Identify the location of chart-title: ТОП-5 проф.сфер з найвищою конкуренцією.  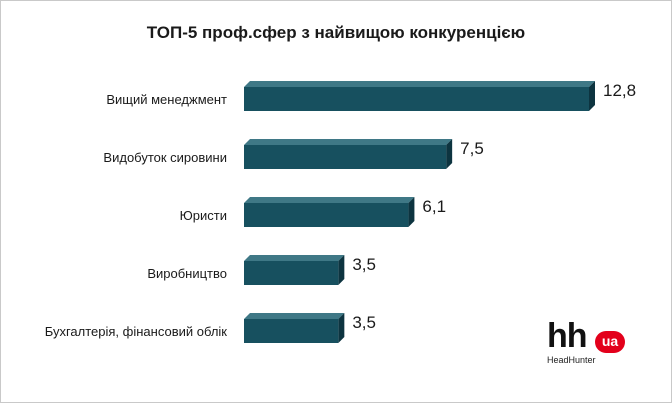
(336, 32).